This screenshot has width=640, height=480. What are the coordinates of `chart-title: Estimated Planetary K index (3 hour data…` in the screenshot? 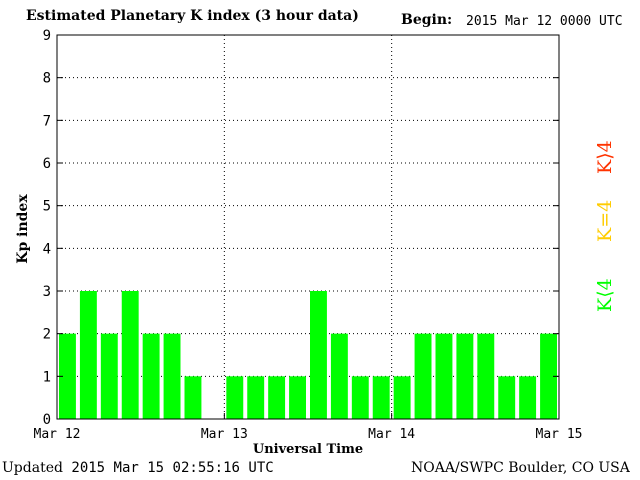 It's located at (192, 16).